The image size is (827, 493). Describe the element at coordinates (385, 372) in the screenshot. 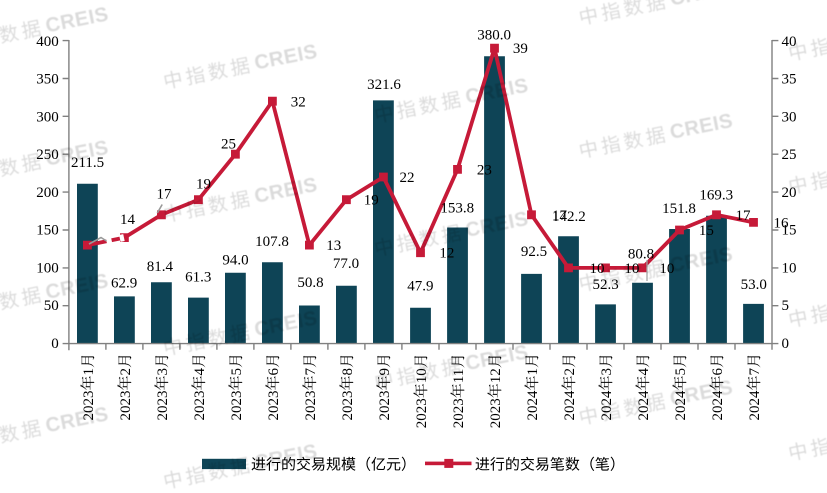

I see `svg-text: 9` at that location.